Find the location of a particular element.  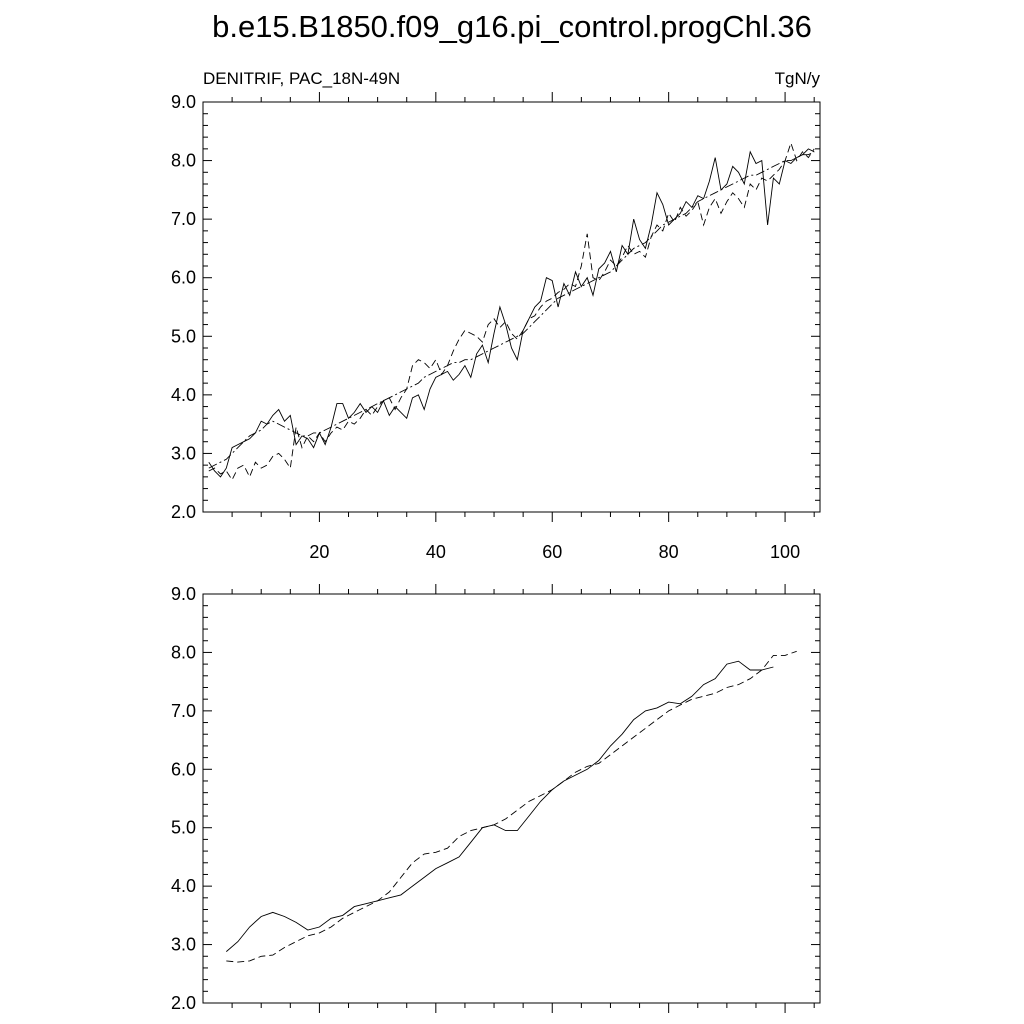

bottom-y-tick-label: 6.0 is located at coordinates (183, 769).